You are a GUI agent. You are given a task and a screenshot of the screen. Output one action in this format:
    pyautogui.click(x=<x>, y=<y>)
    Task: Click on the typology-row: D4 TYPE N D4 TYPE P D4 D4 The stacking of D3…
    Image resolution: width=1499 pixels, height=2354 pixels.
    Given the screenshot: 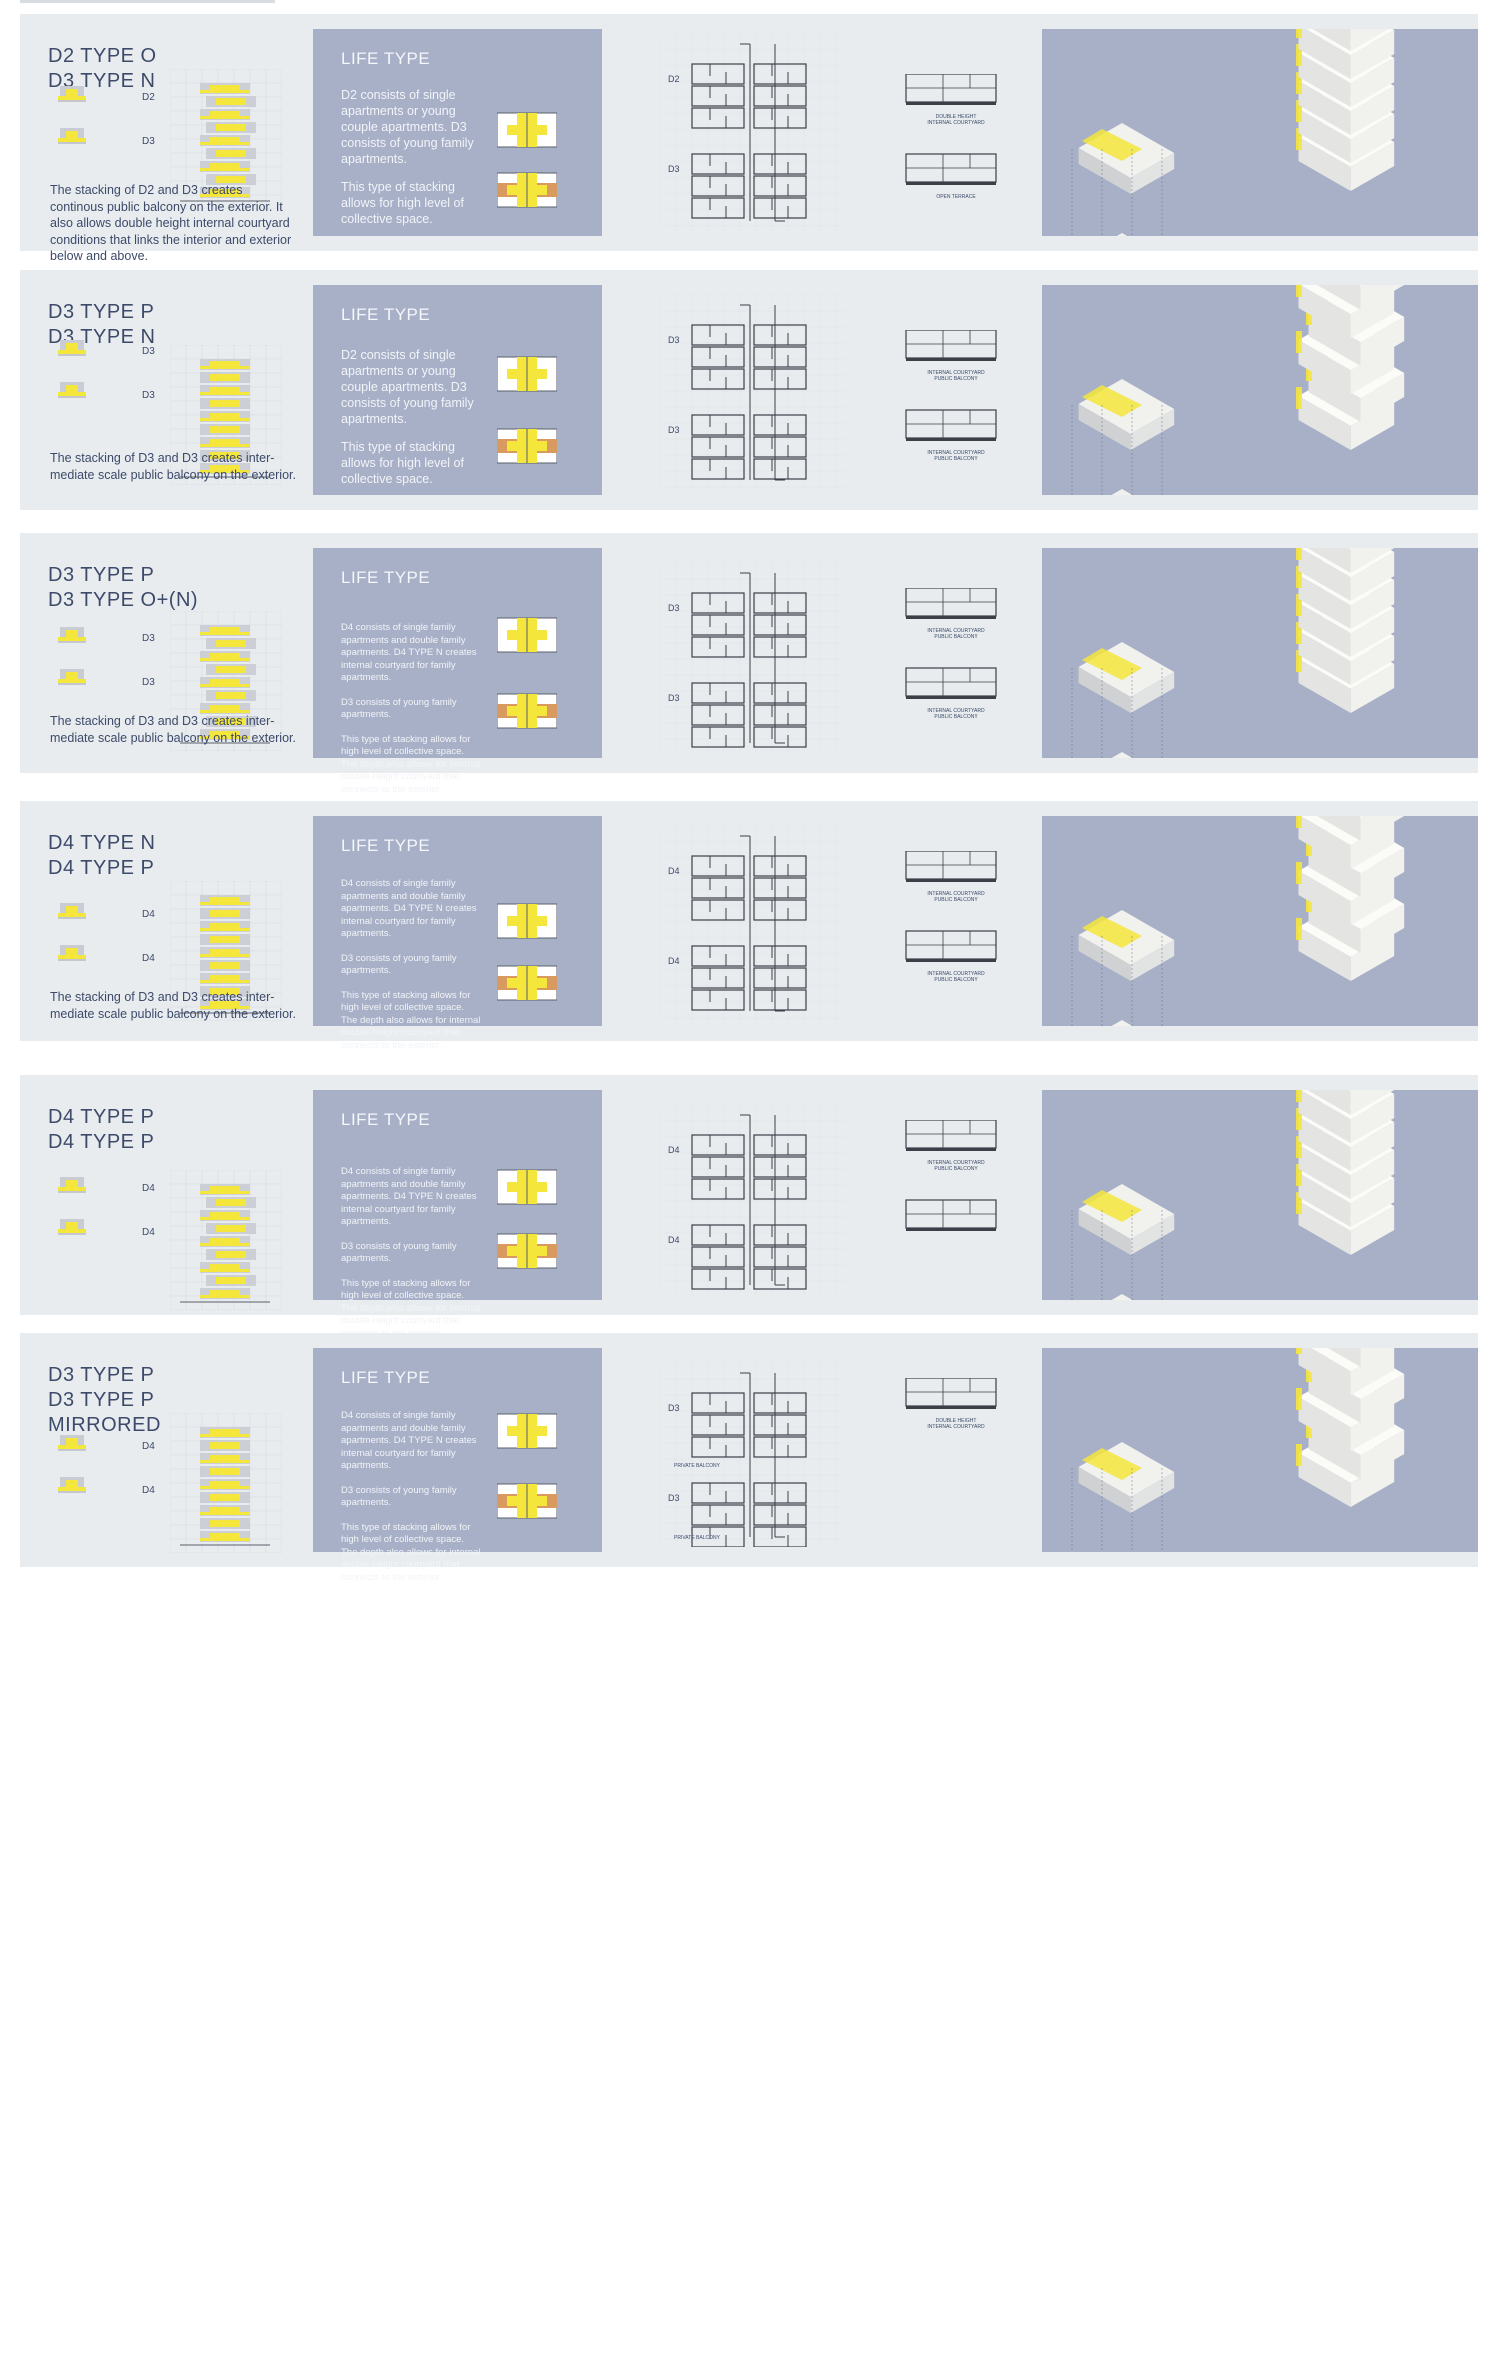 What is the action you would take?
    pyautogui.click(x=749, y=926)
    